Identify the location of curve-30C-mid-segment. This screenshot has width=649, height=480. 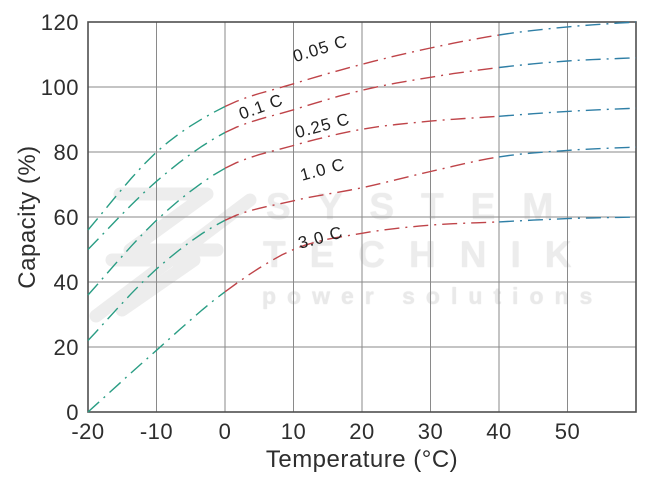
(362, 257).